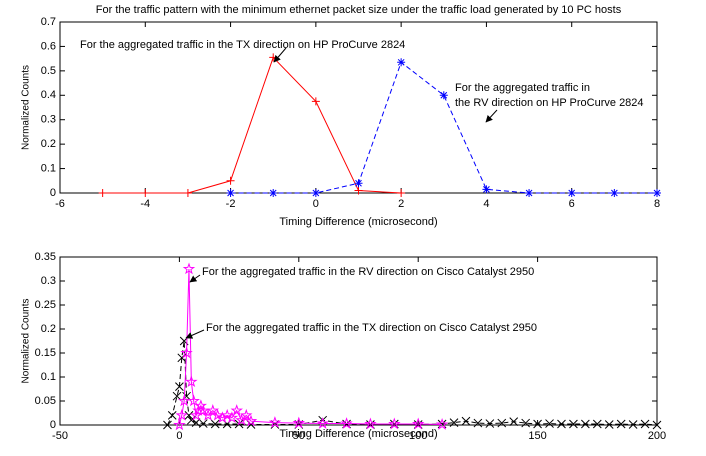 The height and width of the screenshot is (456, 706). What do you see at coordinates (401, 204) in the screenshot?
I see `x-tick-label: 2` at bounding box center [401, 204].